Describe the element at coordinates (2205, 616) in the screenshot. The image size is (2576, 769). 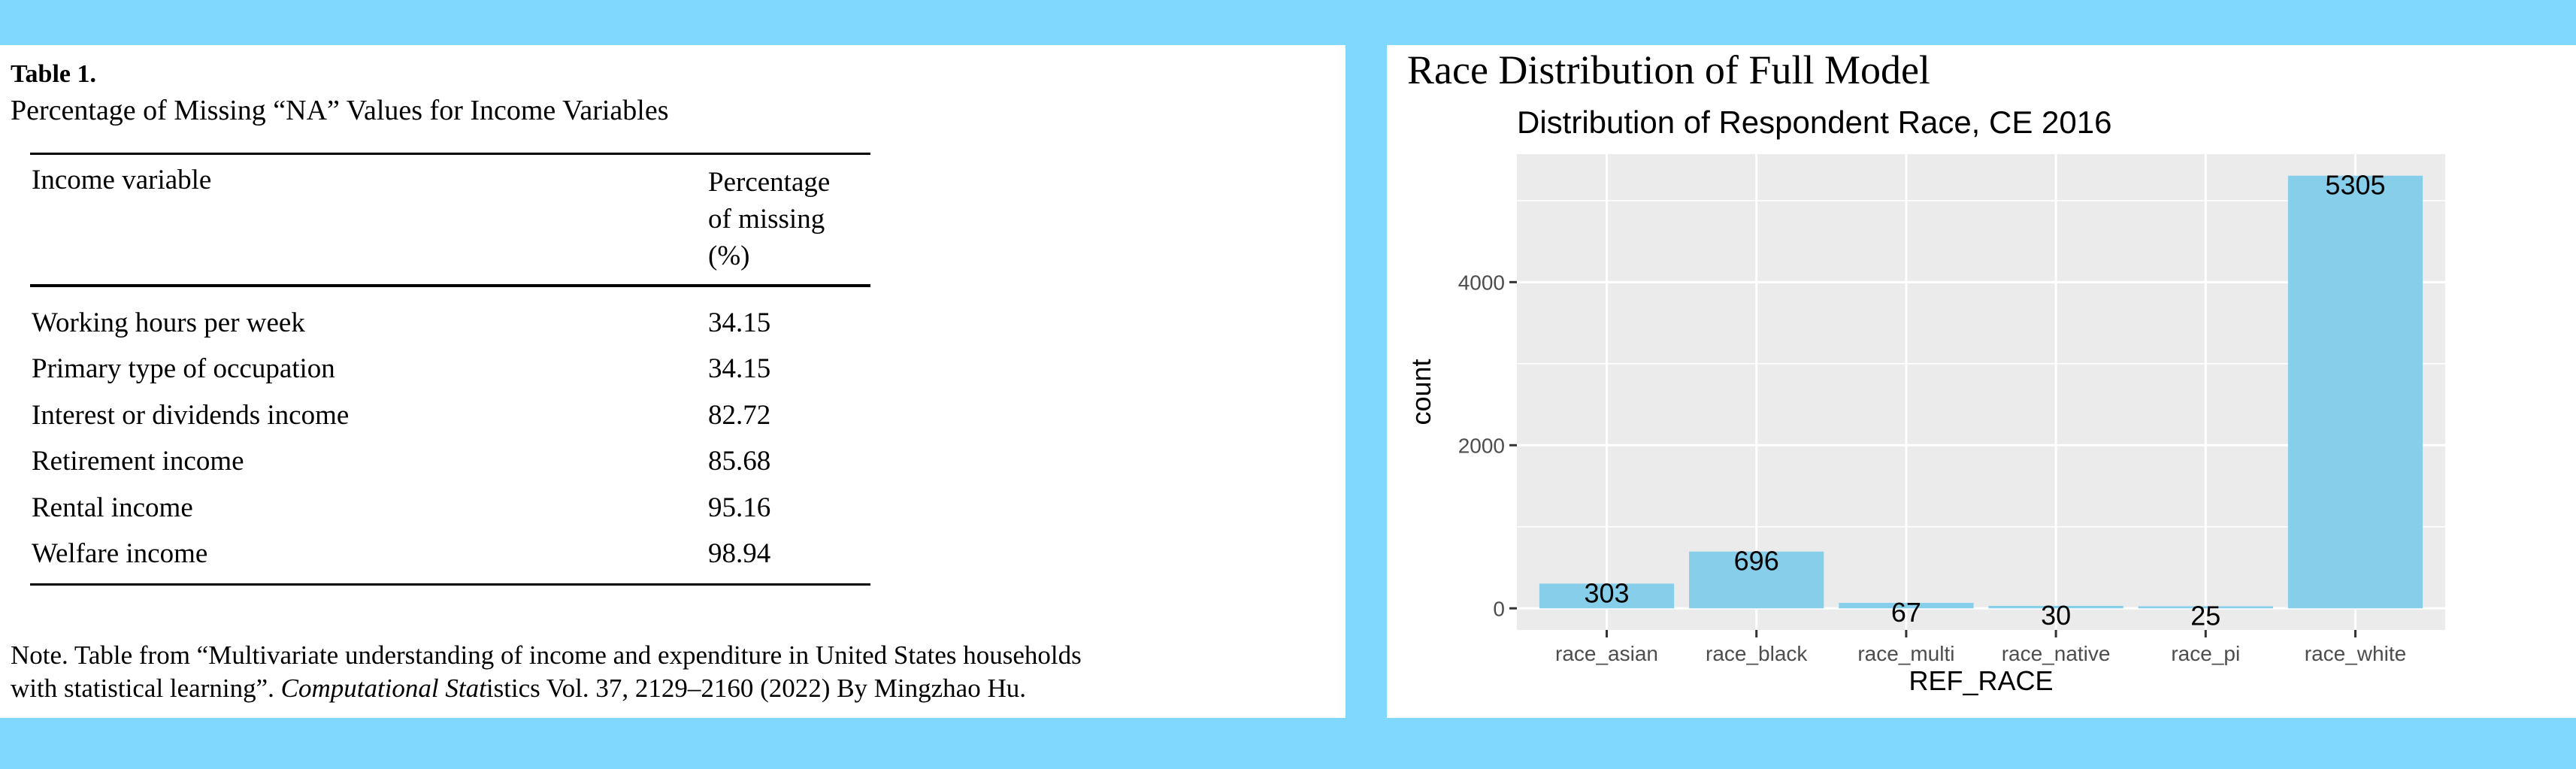
I see `data-label: 25` at that location.